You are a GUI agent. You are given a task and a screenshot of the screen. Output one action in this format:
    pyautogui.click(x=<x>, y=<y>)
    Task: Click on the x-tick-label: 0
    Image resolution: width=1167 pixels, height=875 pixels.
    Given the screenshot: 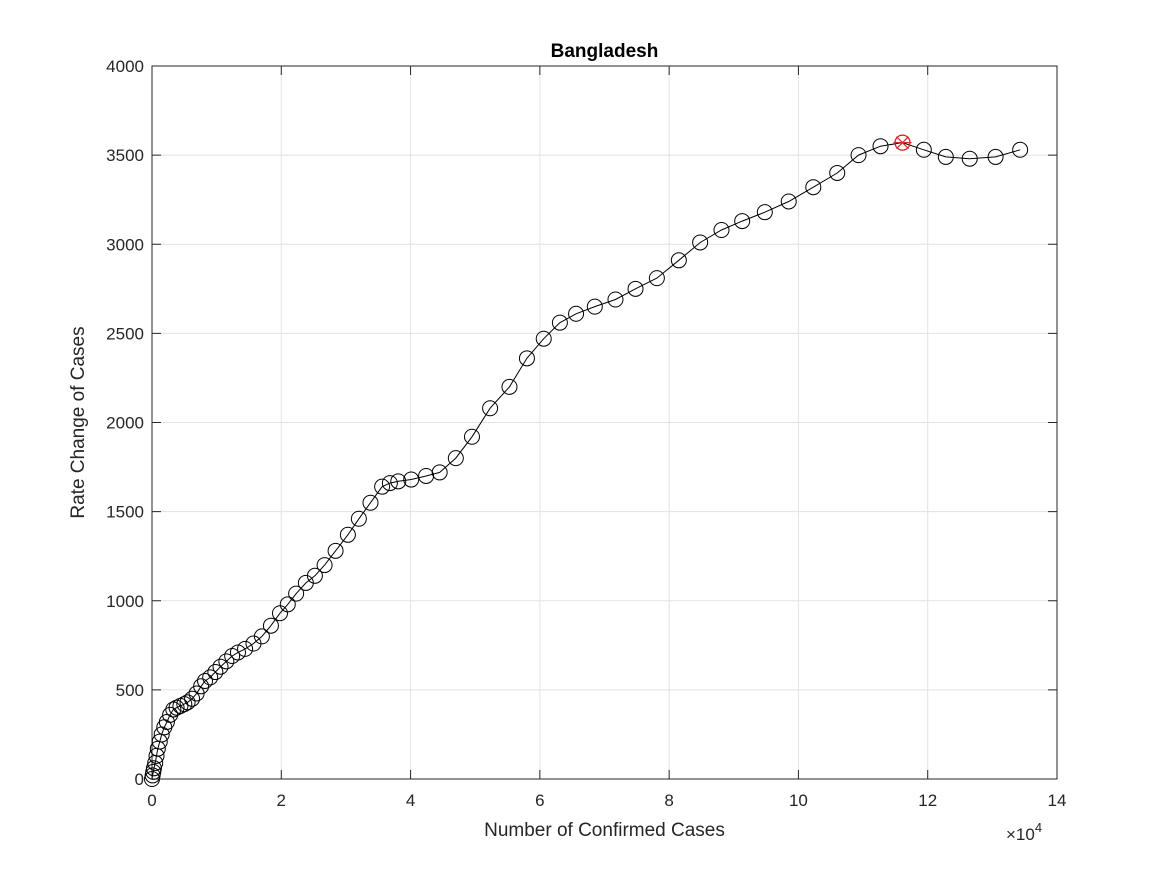 What is the action you would take?
    pyautogui.click(x=151, y=800)
    